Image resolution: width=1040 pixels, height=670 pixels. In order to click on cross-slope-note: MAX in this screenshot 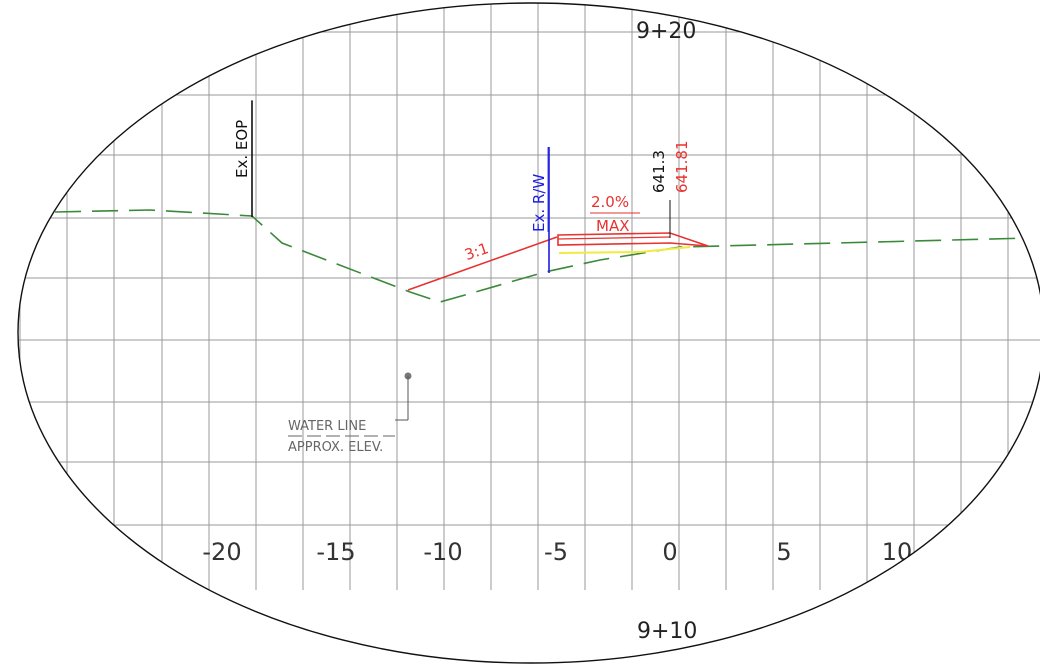, I will do `click(612, 226)`.